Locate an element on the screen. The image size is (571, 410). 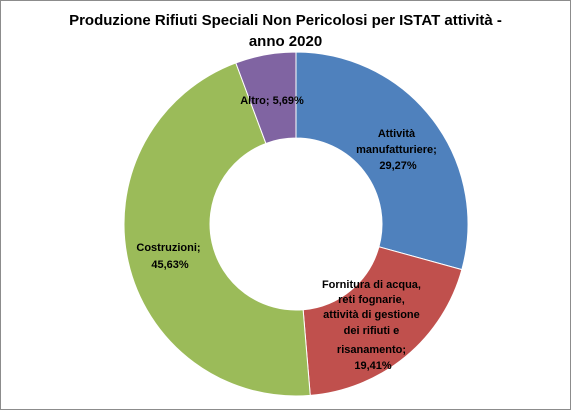
label-manufatturiere-line3: 29,27% is located at coordinates (398, 166).